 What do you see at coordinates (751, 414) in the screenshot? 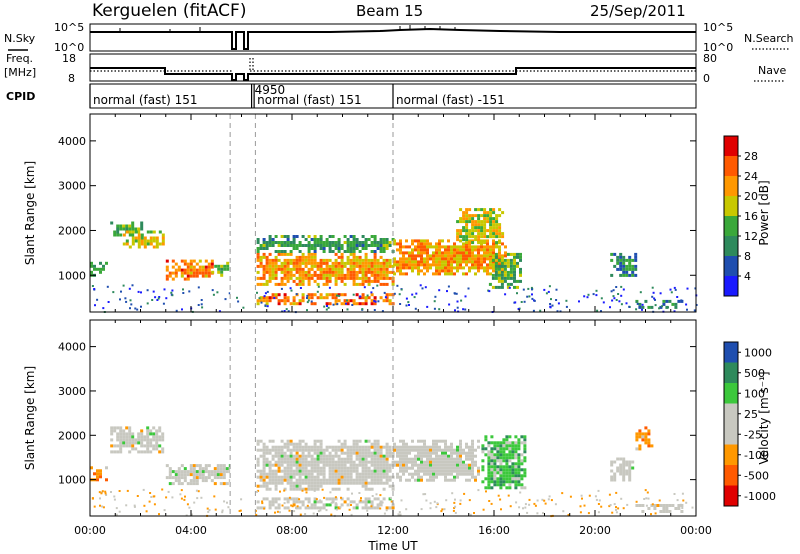
I see `colorbar-tick-label: 25` at bounding box center [751, 414].